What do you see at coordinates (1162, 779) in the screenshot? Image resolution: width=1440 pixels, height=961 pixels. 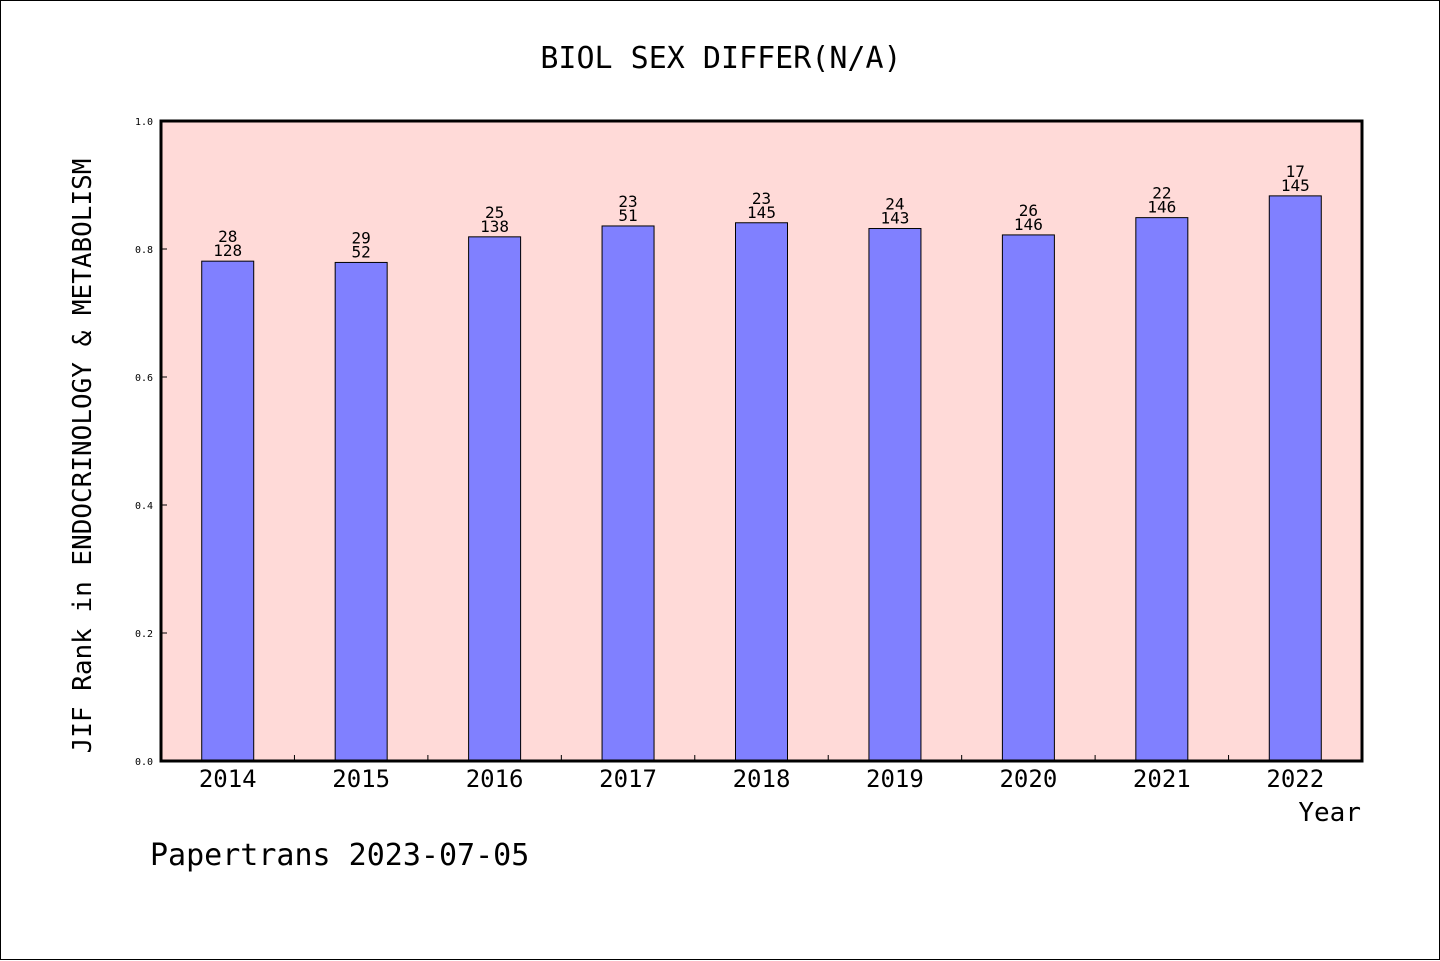 I see `x-tick-label: 2021` at bounding box center [1162, 779].